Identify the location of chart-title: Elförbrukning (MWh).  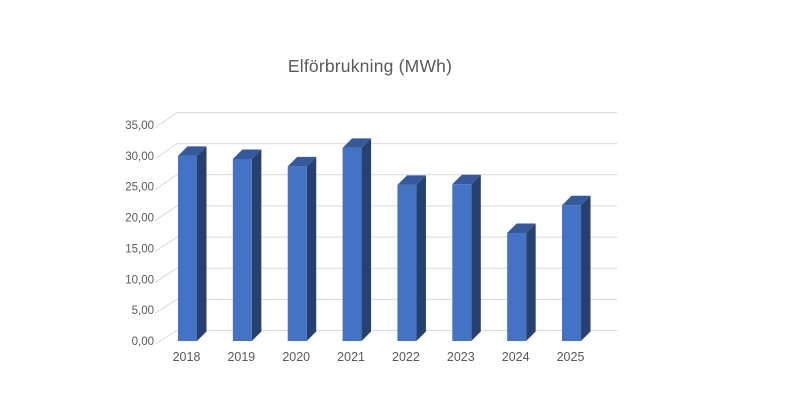
(370, 66).